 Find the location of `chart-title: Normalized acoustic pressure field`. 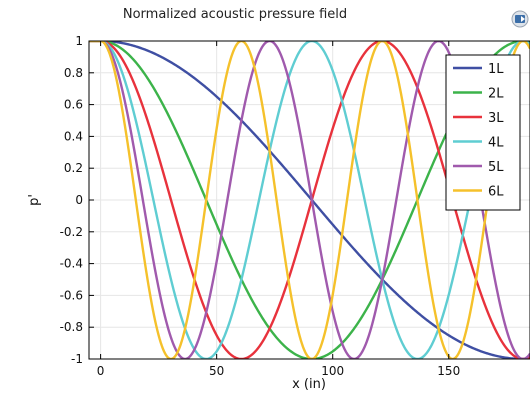

chart-title: Normalized acoustic pressure field is located at coordinates (235, 14).